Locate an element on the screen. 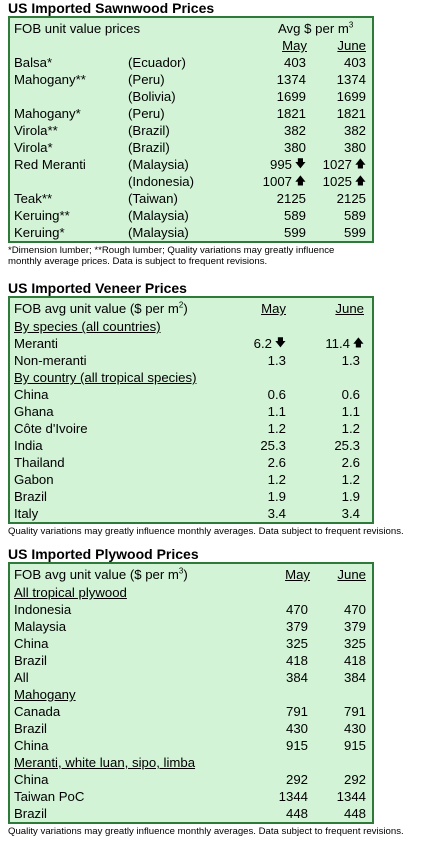 The width and height of the screenshot is (429, 841). plywood-country: China is located at coordinates (31, 745).